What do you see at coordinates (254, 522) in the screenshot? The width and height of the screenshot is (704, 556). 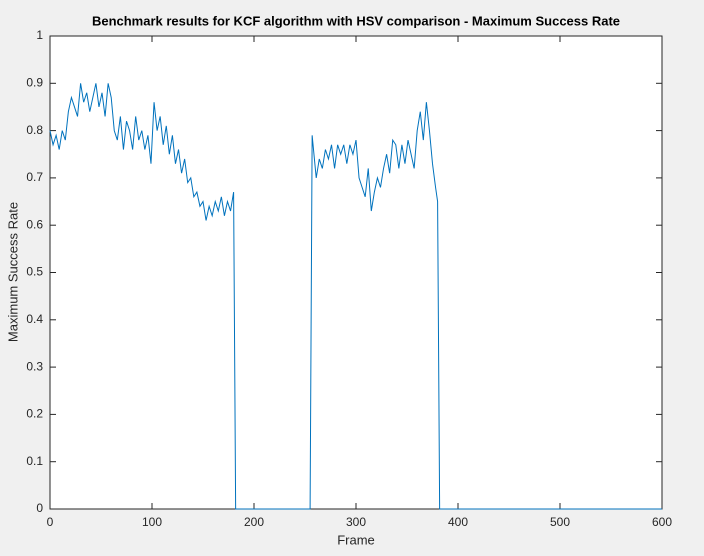 I see `x-tick-label: 200` at bounding box center [254, 522].